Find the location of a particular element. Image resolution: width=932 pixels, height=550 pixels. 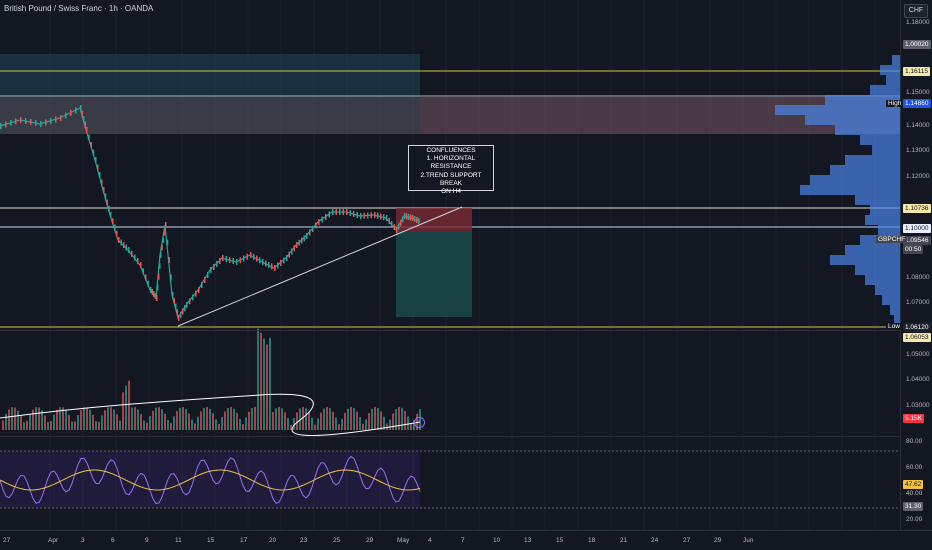

trend-line is located at coordinates (320, 266).